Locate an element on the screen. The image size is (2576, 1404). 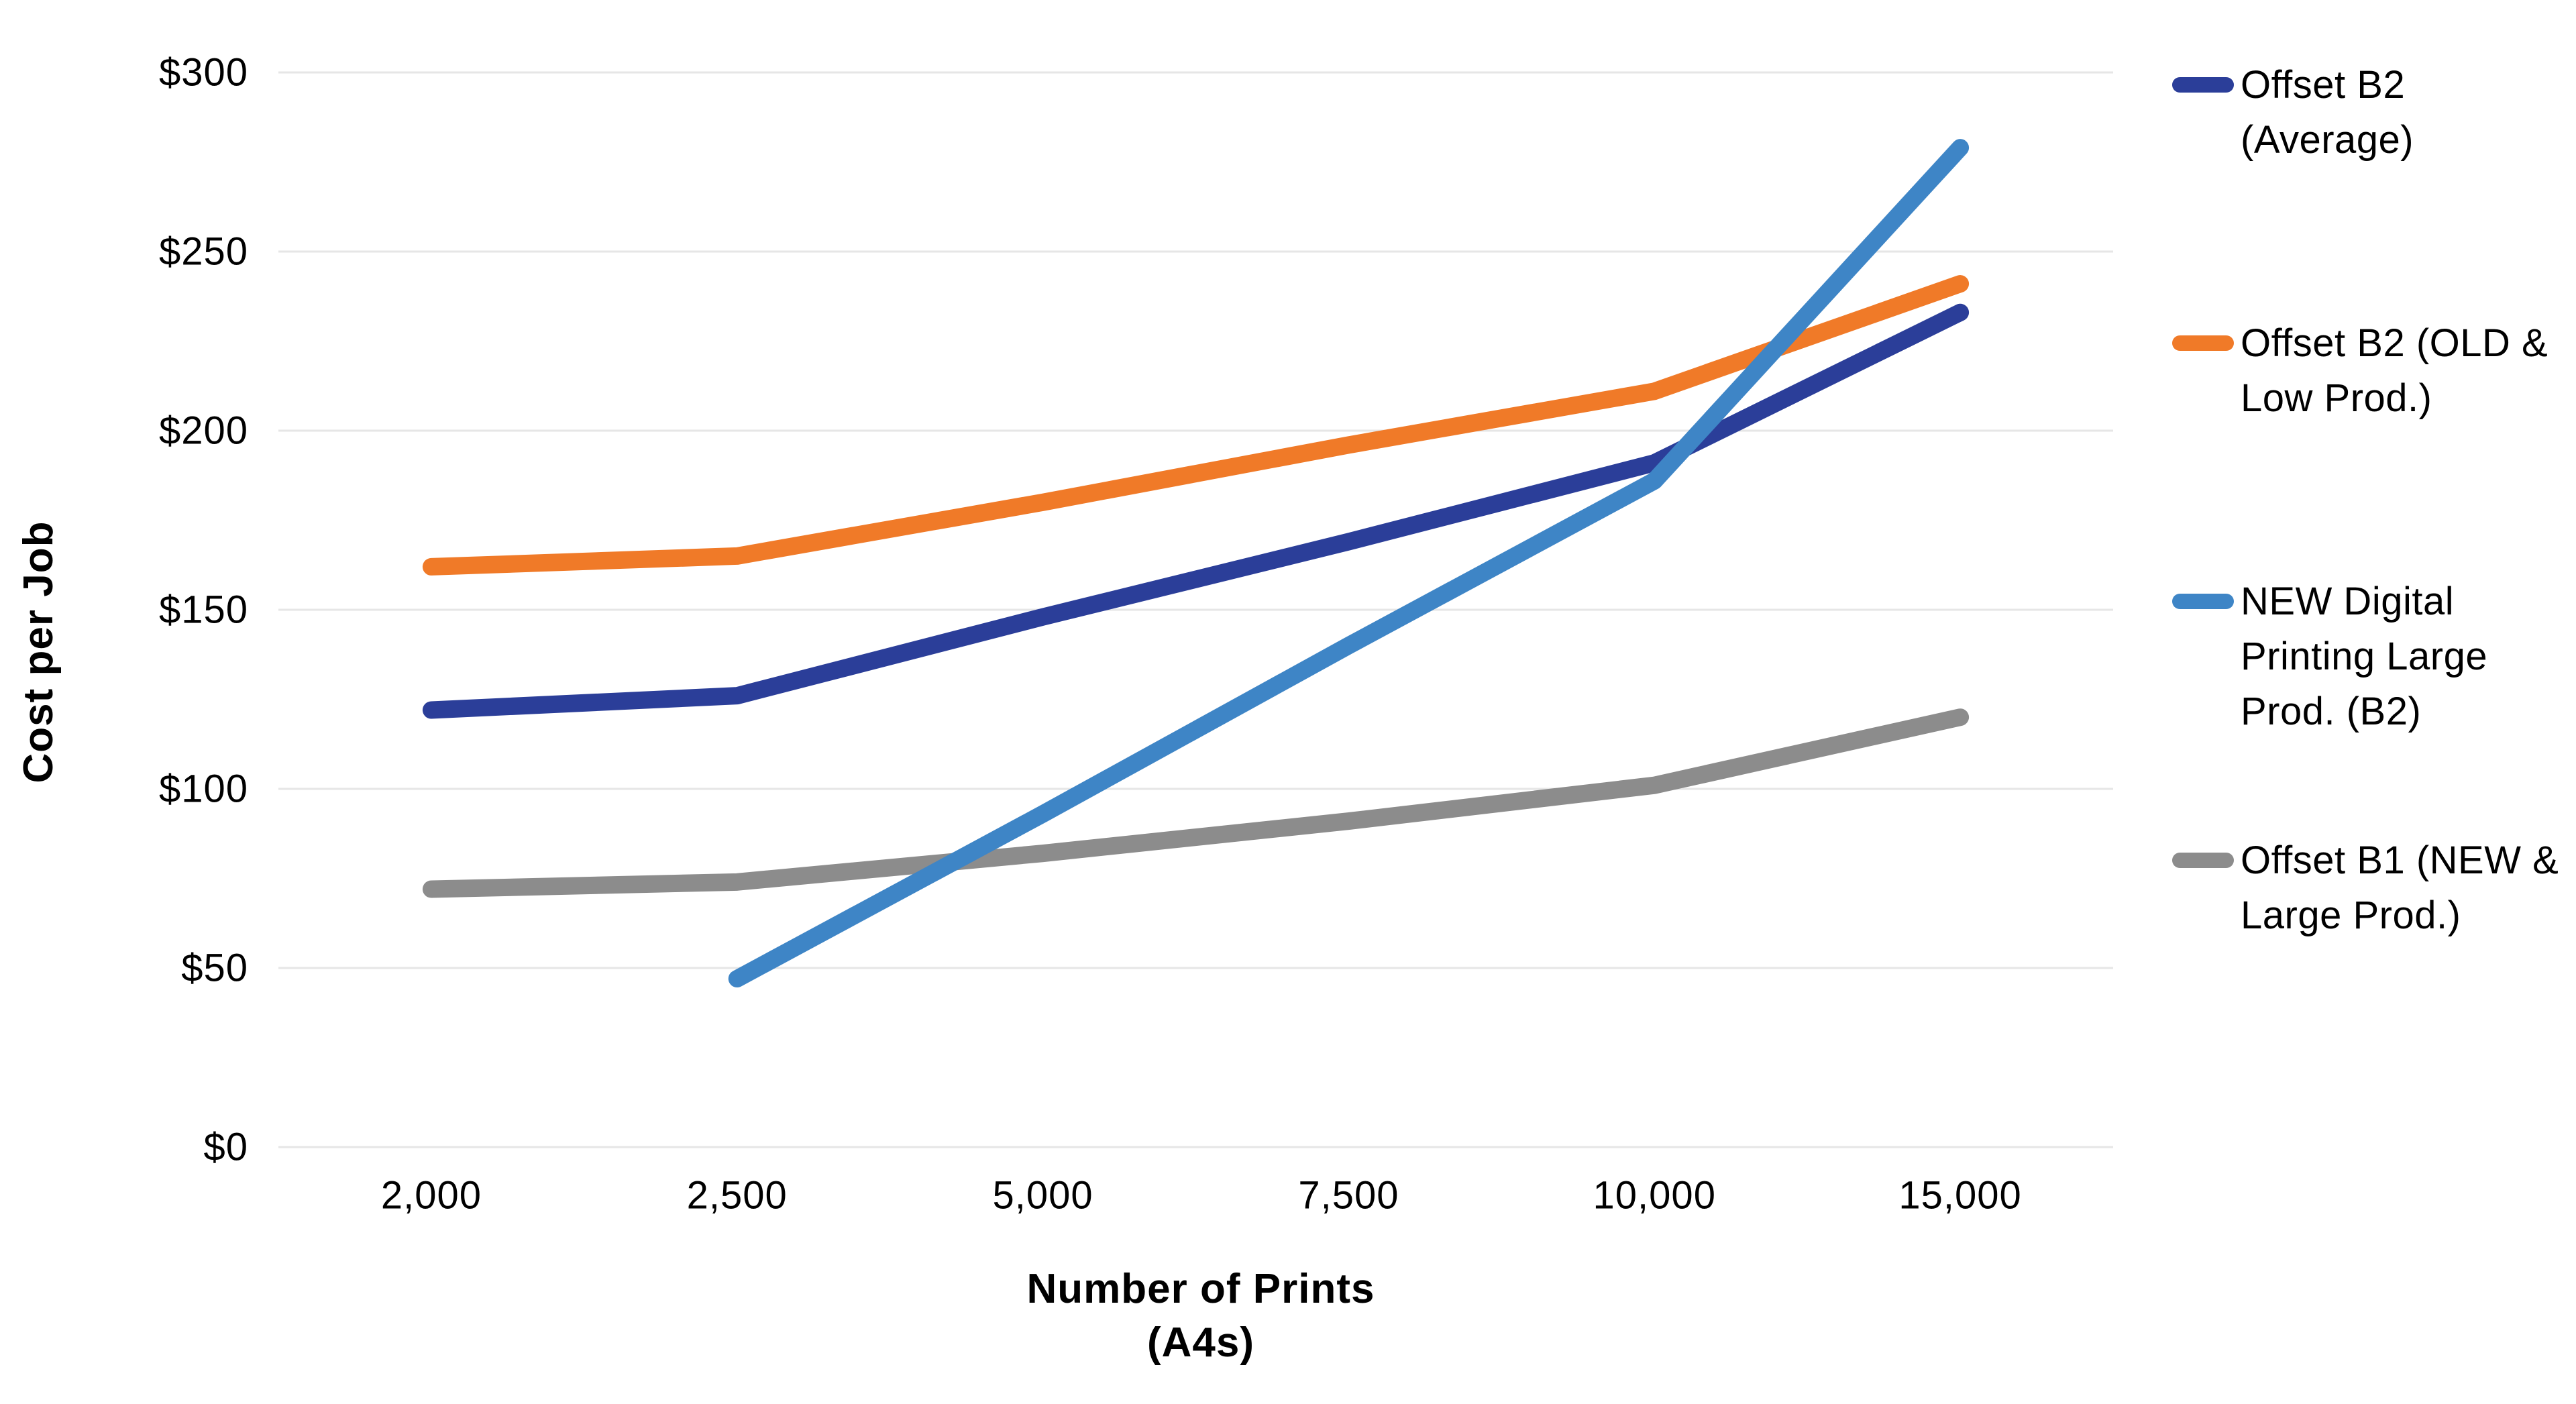
legend-label: Offset B2 (OLD & Low Prod.) is located at coordinates (2394, 371).